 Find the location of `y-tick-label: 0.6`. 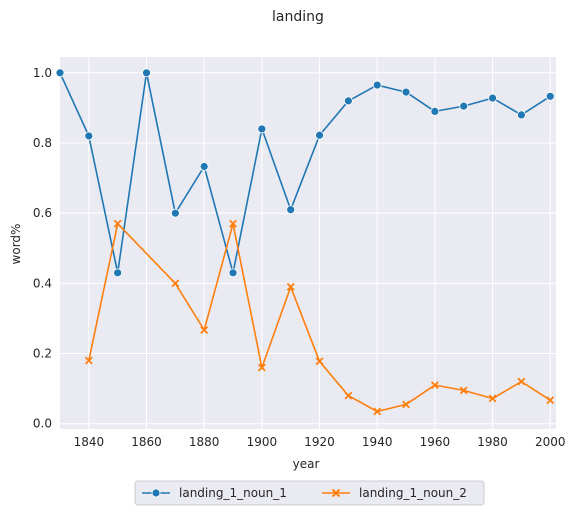

y-tick-label: 0.6 is located at coordinates (42, 213).